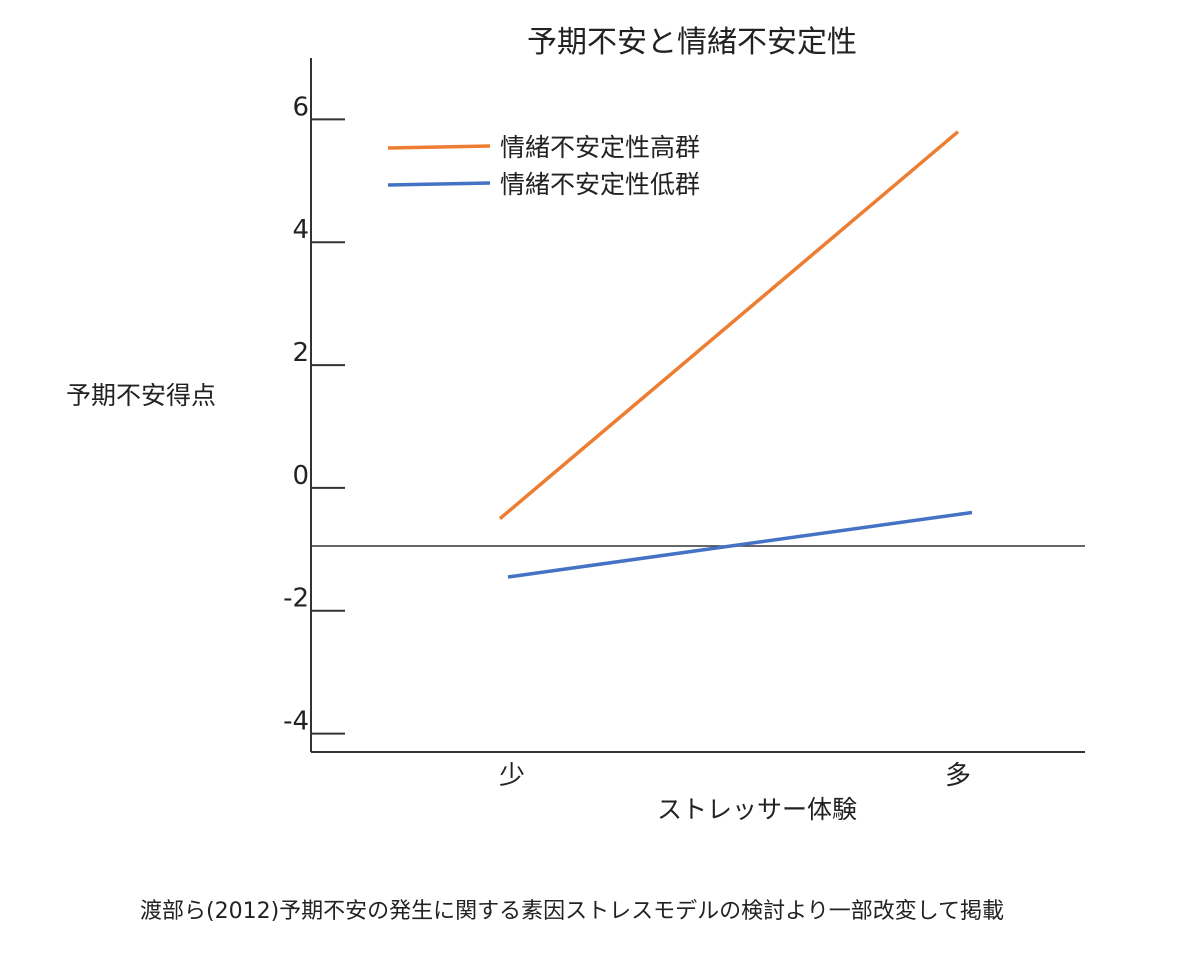 Image resolution: width=1189 pixels, height=953 pixels. I want to click on y-tick-label: -4, so click(296, 722).